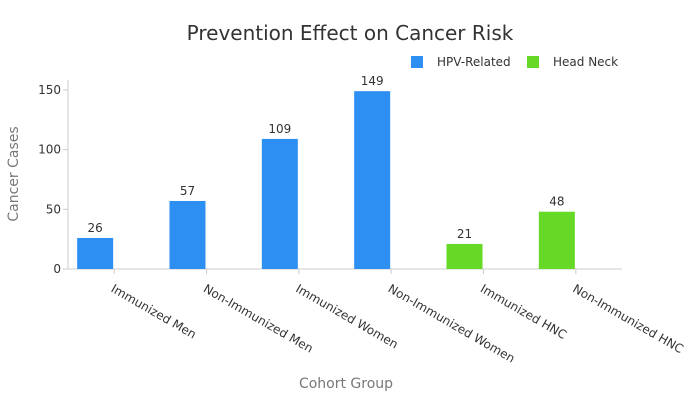  I want to click on y-tick-label: 0, so click(57, 269).